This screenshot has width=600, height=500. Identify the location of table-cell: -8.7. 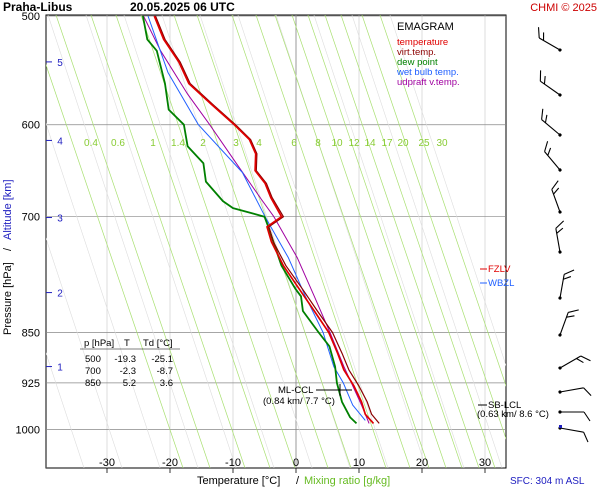
(165, 371).